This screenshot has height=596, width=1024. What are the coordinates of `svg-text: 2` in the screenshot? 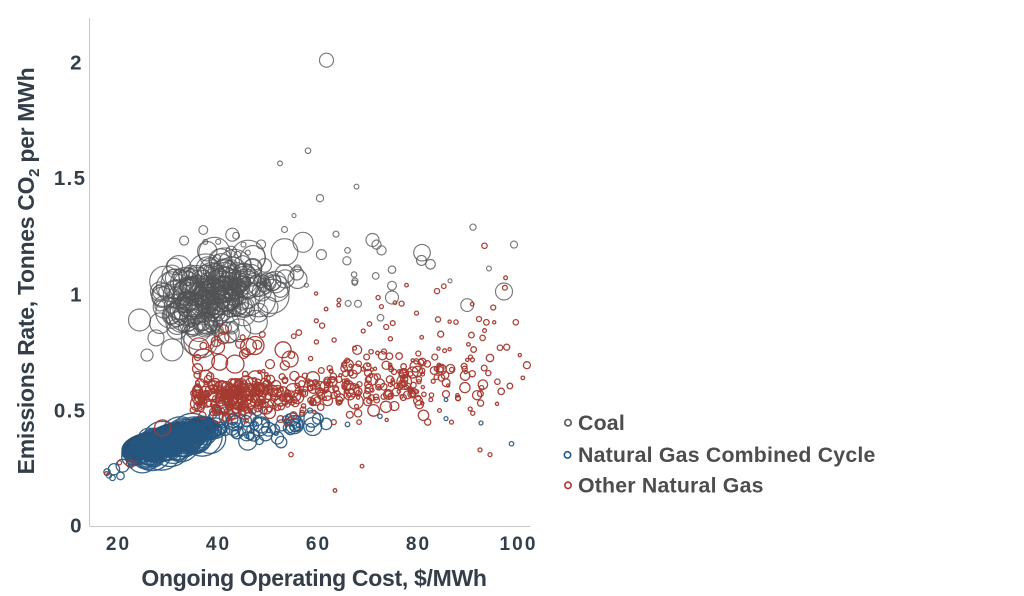 It's located at (76, 63).